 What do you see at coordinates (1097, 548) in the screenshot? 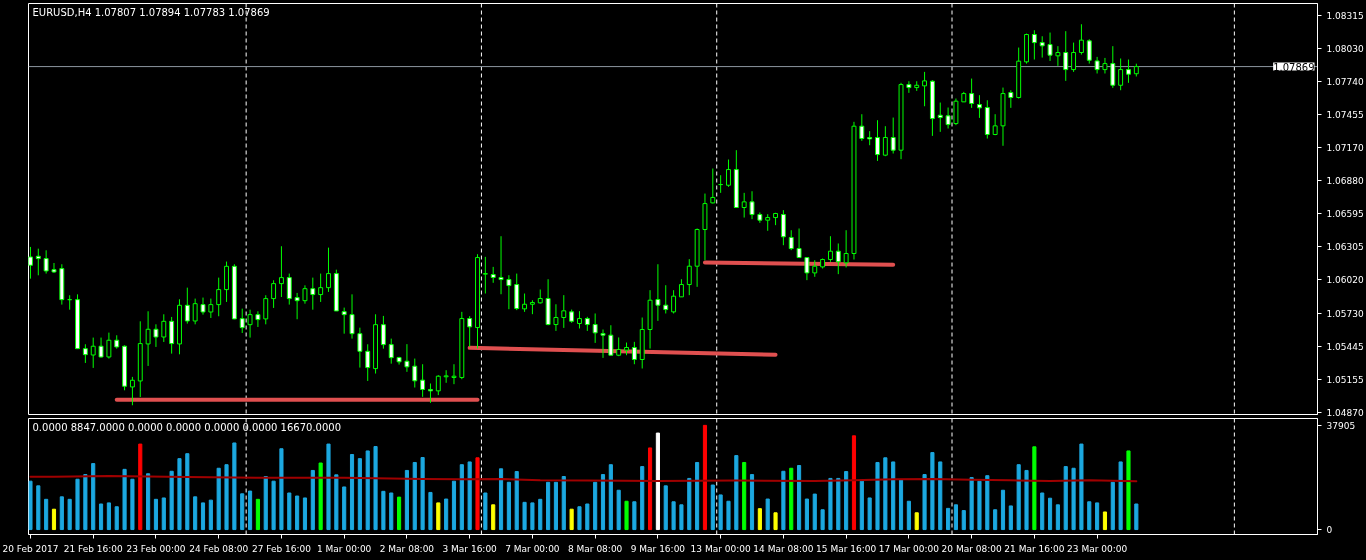
I see `x-tick-label: 23 Mar 00:00` at bounding box center [1097, 548].